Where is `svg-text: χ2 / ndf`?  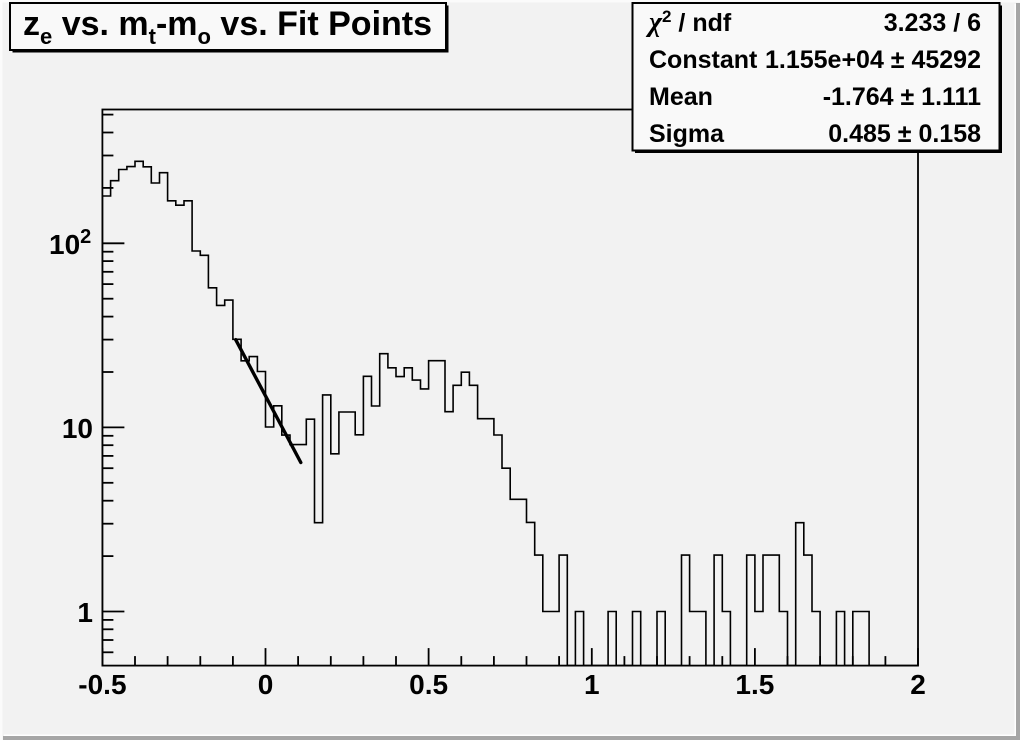 svg-text: χ2 / ndf is located at coordinates (688, 22).